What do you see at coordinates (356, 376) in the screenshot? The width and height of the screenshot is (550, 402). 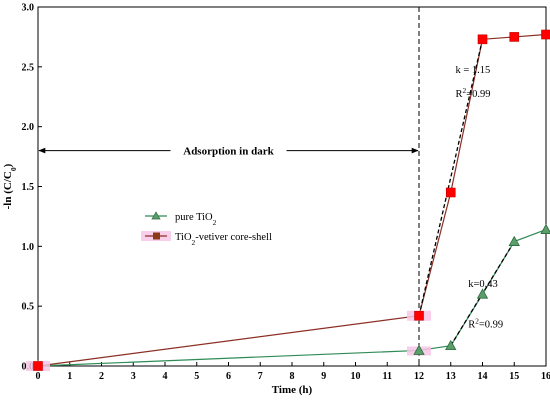 I see `x-tick-label: 10` at bounding box center [356, 376].